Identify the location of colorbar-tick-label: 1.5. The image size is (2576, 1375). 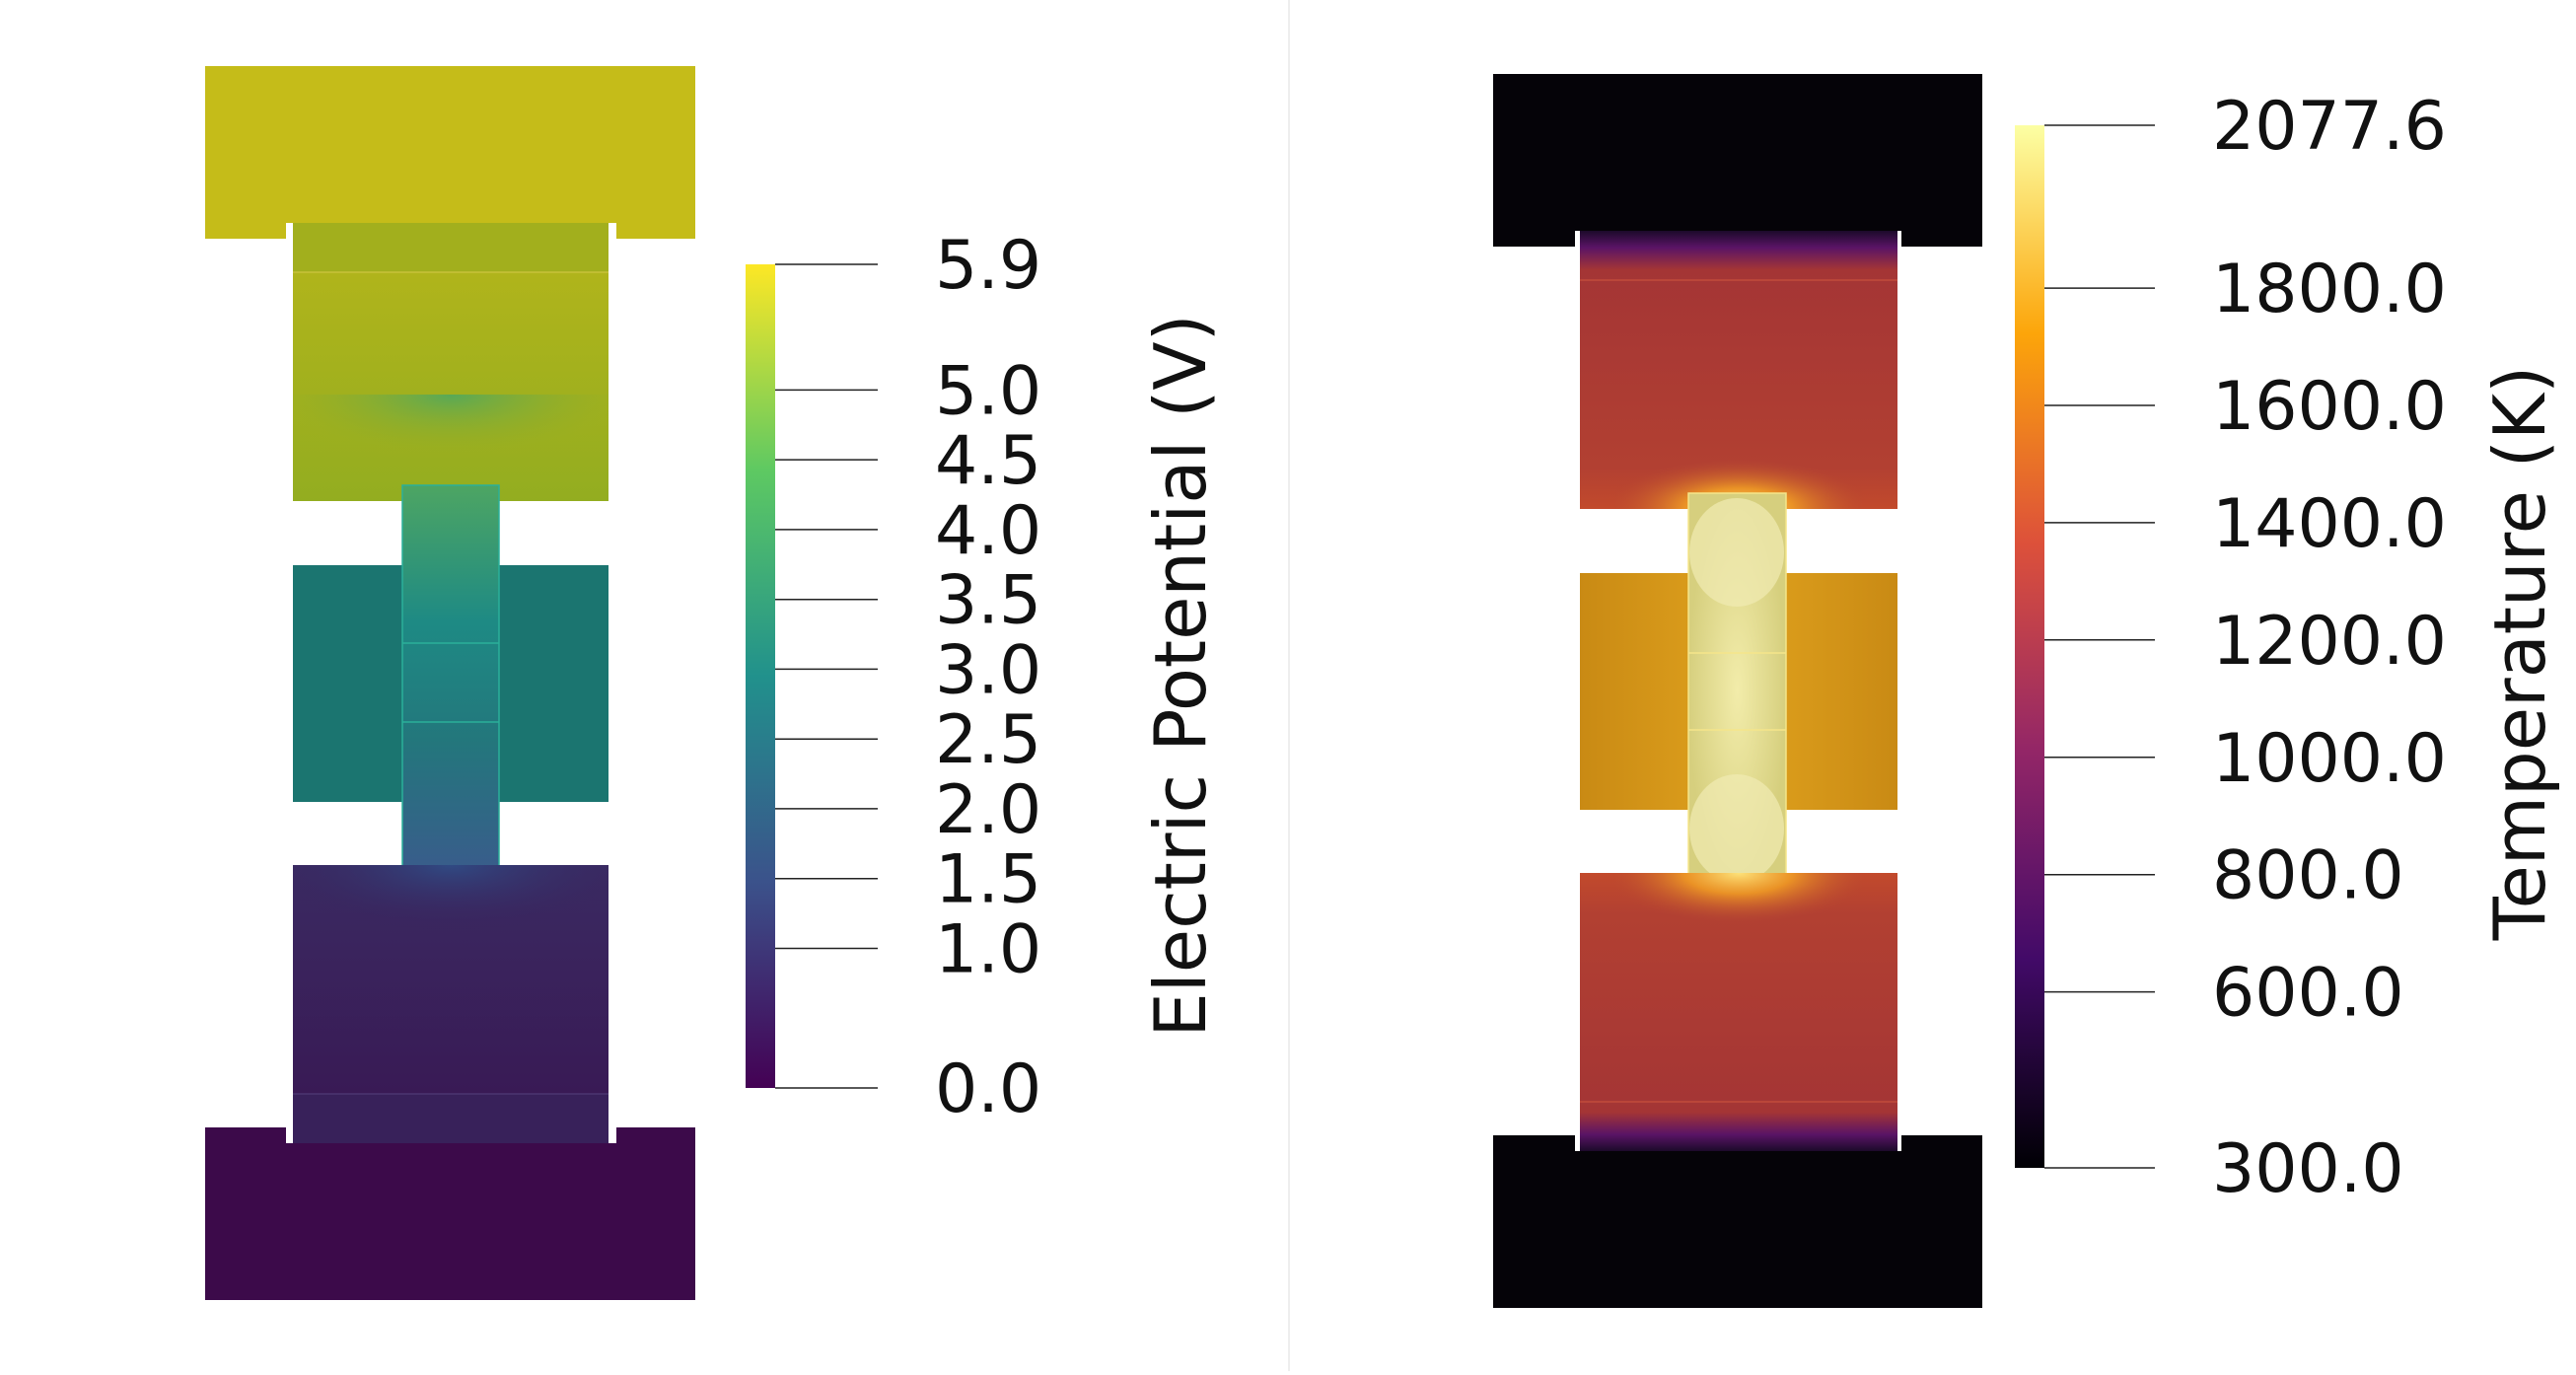
(988, 880).